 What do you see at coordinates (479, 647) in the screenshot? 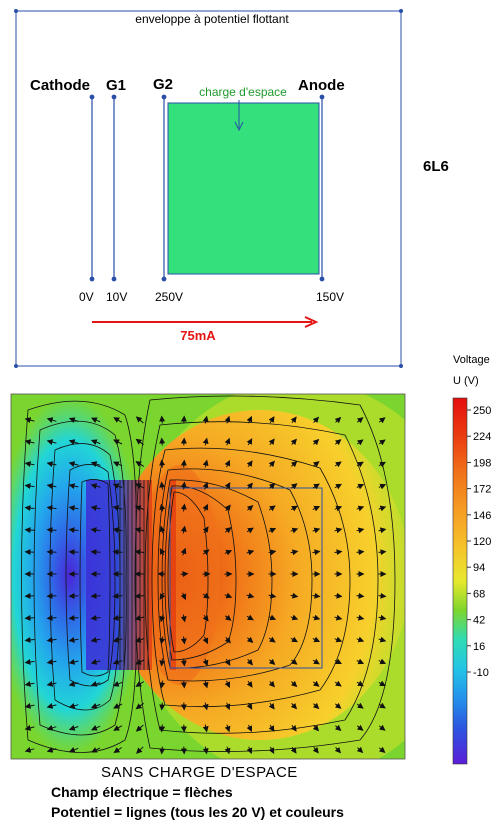
I see `colorbar-tick-label: 16` at bounding box center [479, 647].